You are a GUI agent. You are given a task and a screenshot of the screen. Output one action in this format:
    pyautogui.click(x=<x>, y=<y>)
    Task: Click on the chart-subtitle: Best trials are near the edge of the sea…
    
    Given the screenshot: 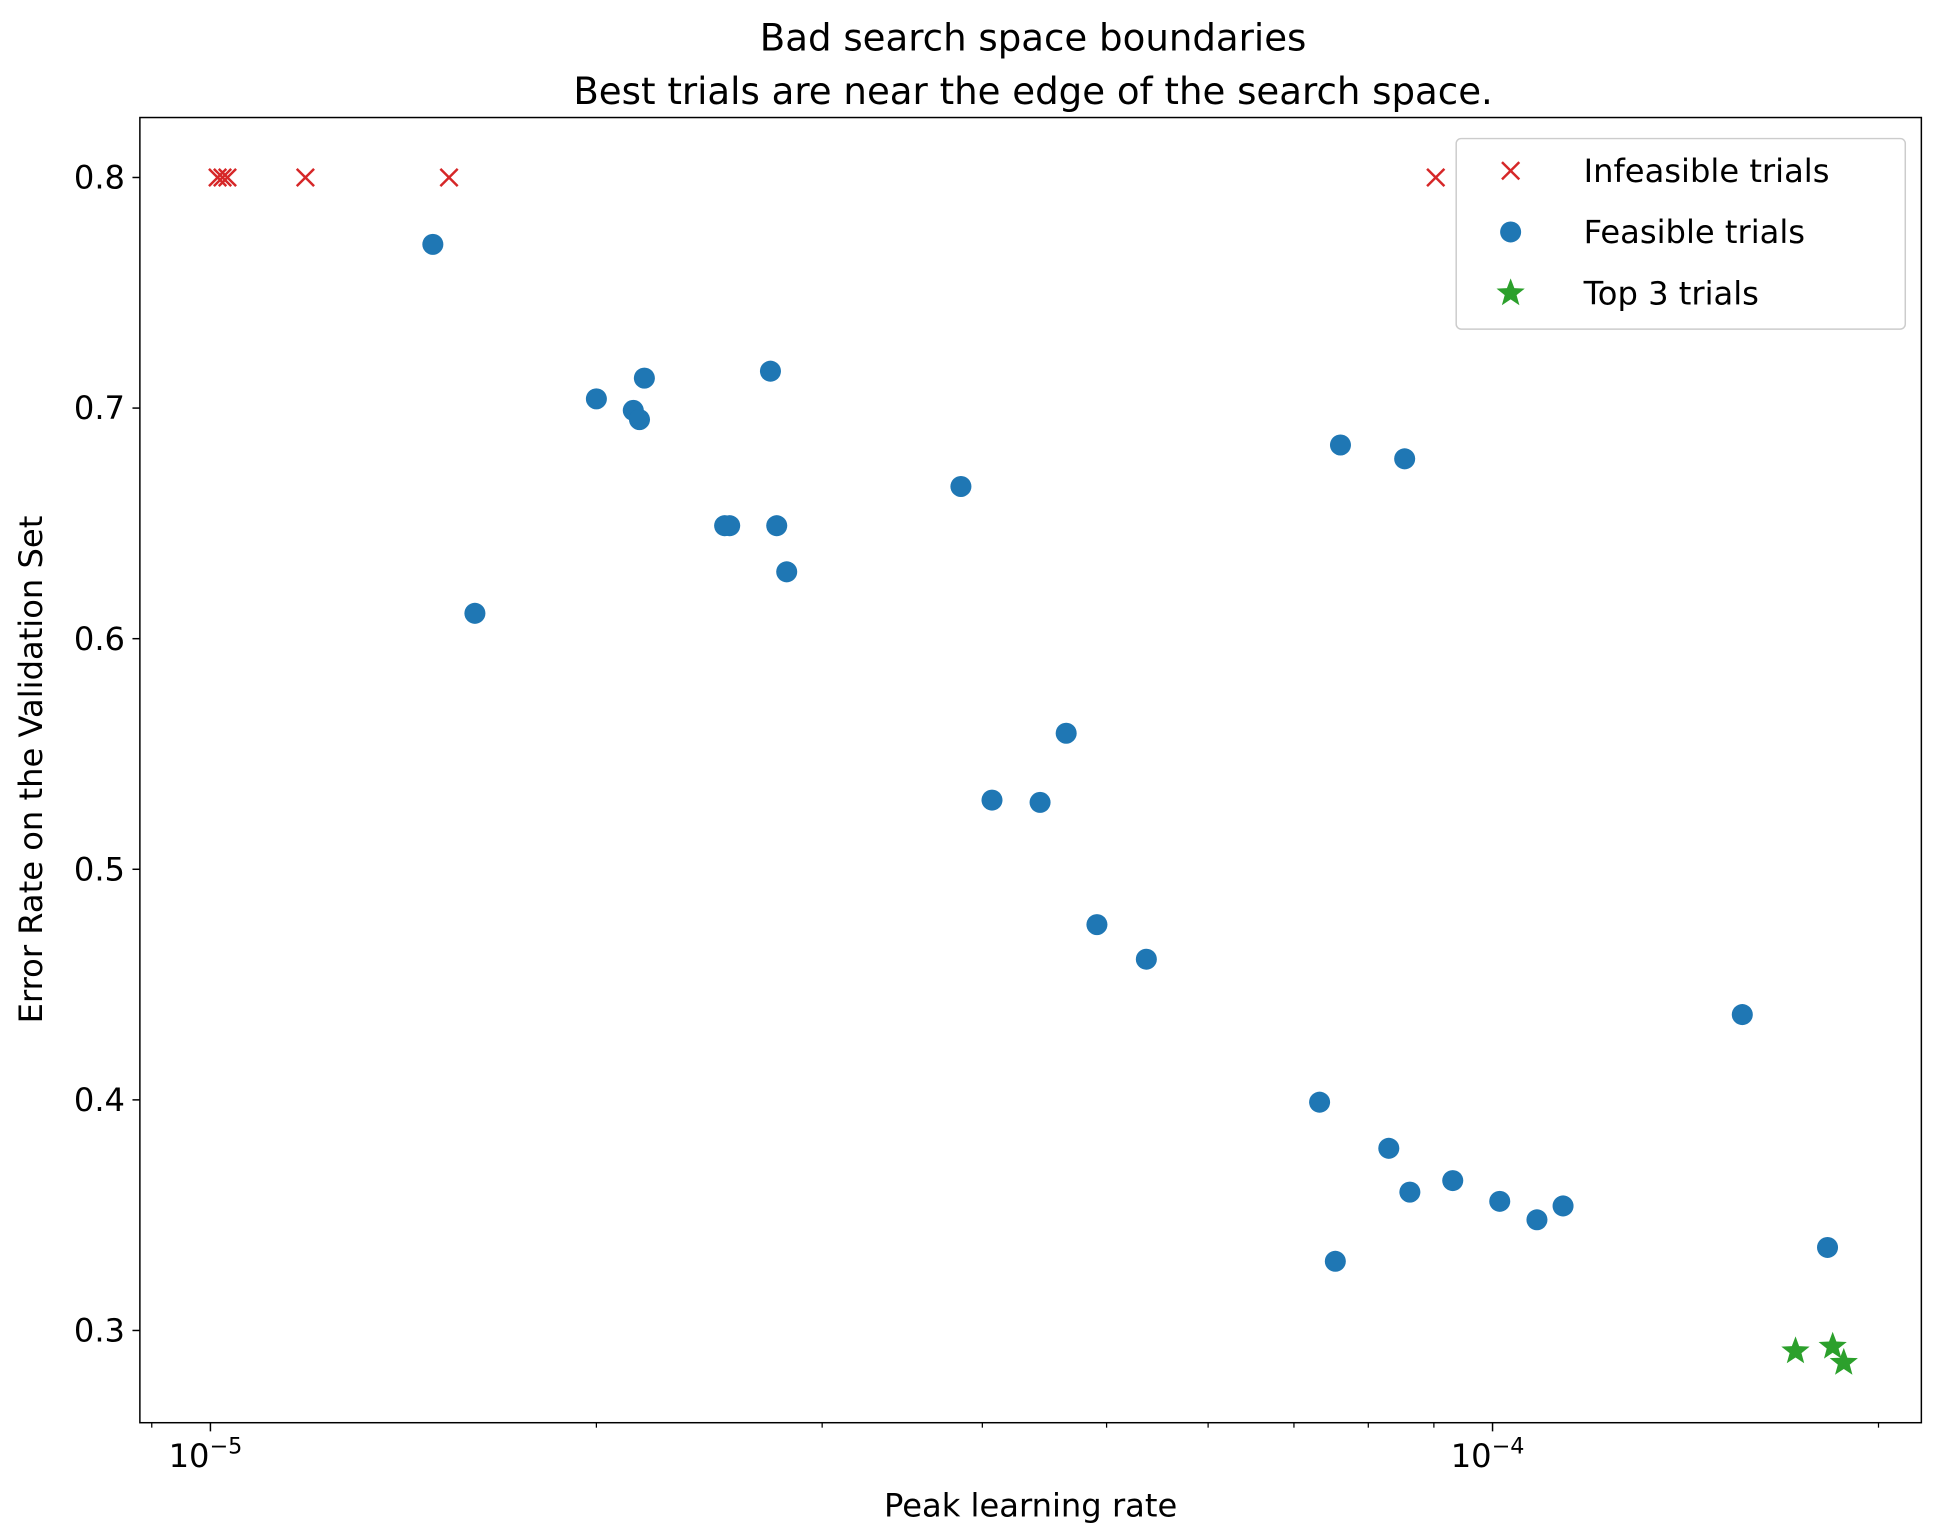 What is the action you would take?
    pyautogui.click(x=1032, y=91)
    